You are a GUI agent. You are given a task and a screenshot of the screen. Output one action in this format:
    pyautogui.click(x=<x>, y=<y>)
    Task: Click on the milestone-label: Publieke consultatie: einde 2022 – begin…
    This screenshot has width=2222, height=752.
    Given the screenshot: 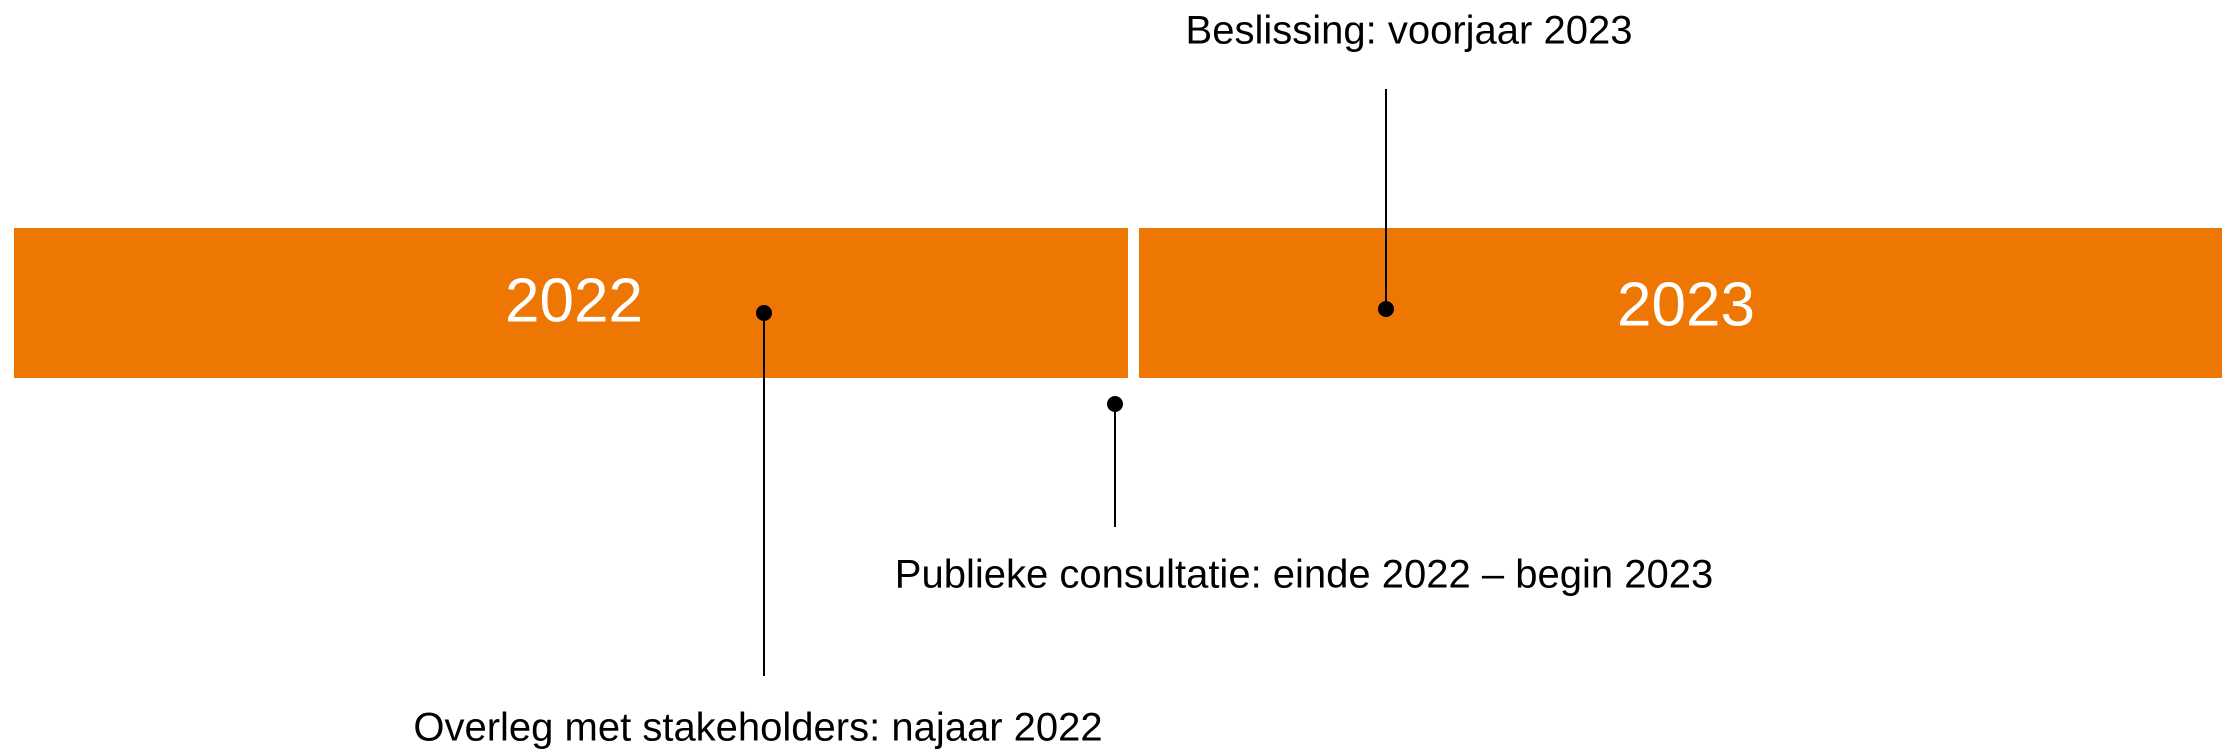 What is the action you would take?
    pyautogui.click(x=1304, y=575)
    